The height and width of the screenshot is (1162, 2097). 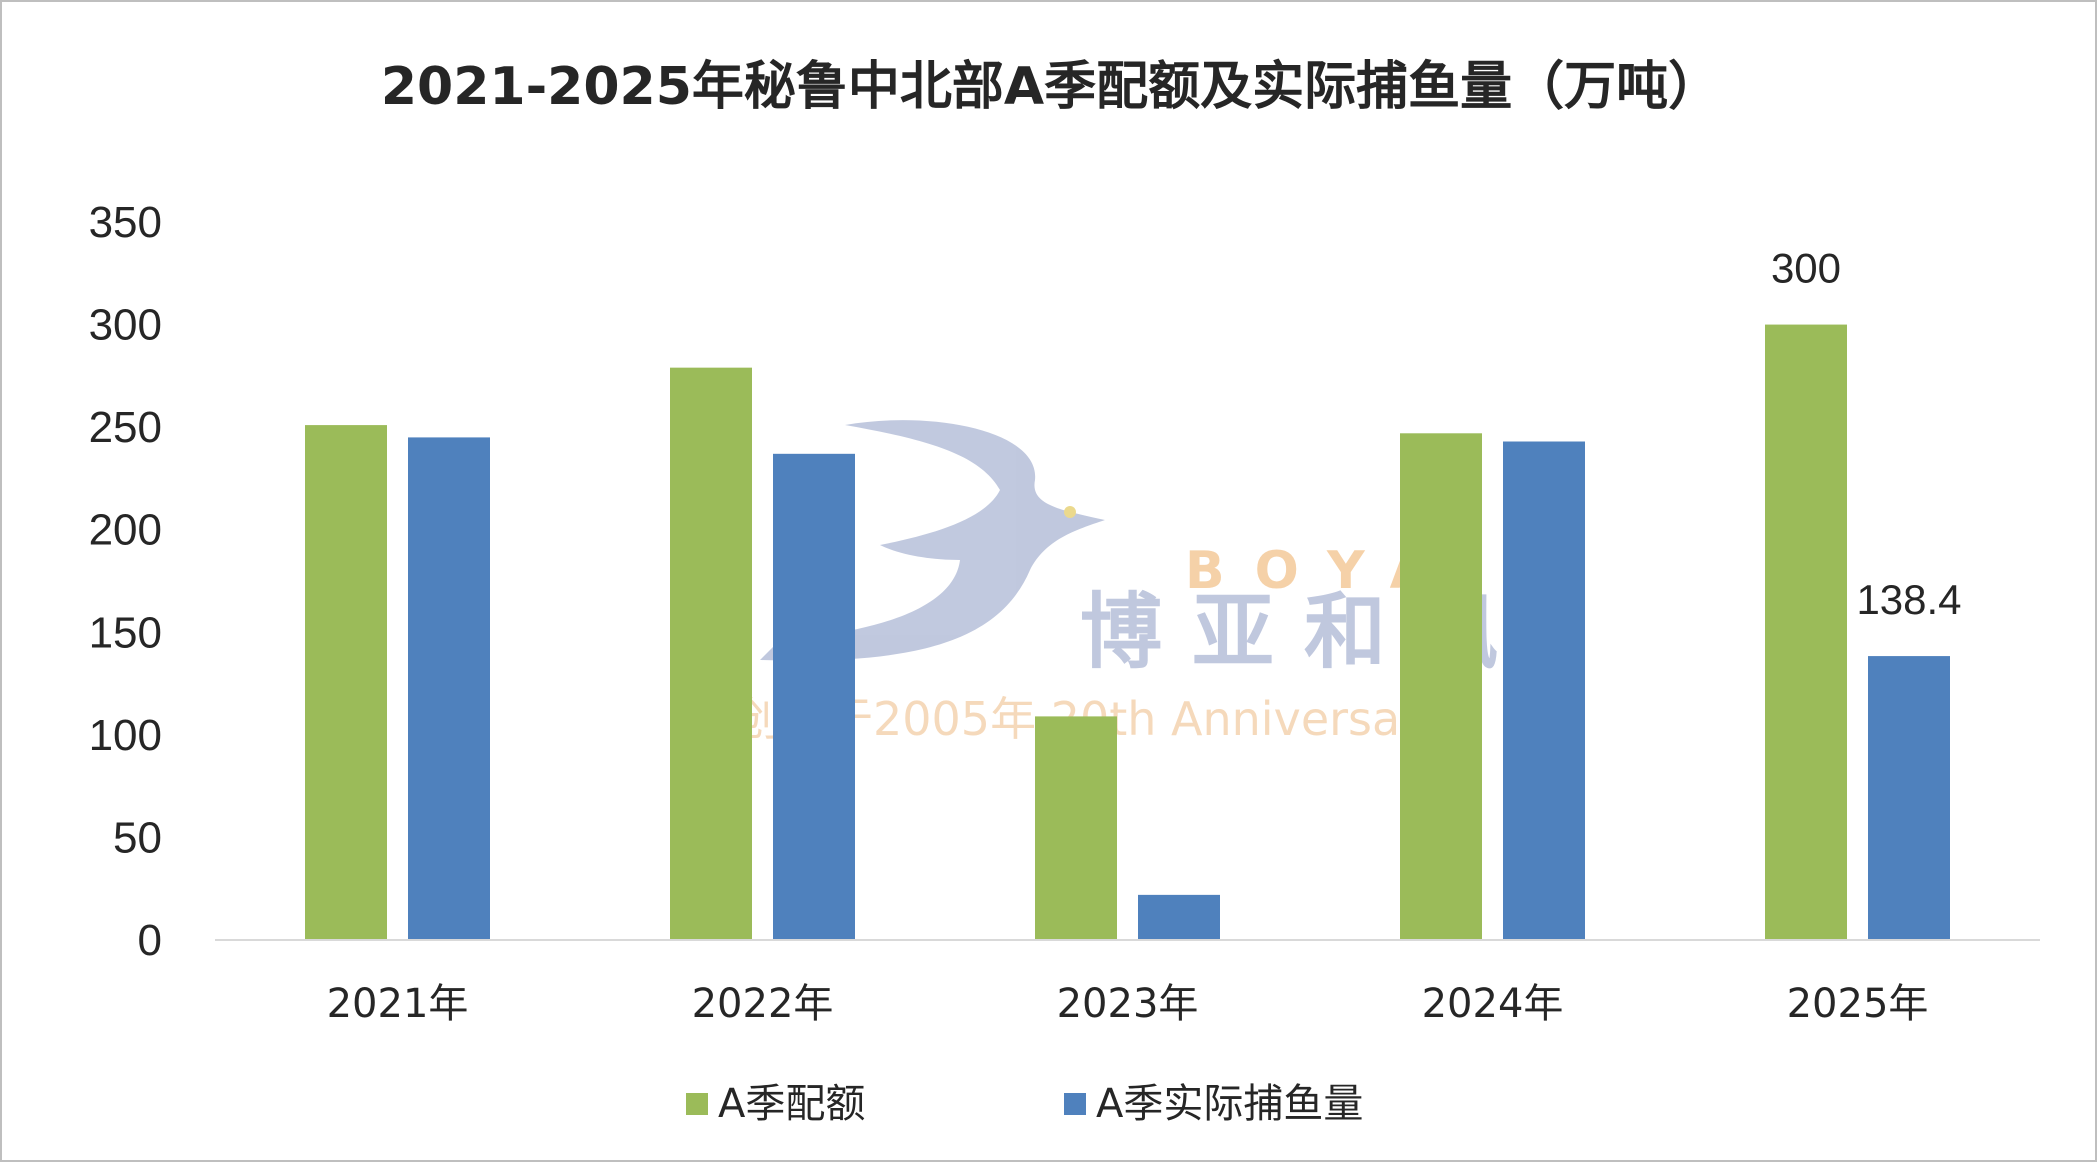 What do you see at coordinates (125, 632) in the screenshot?
I see `y-tick-label: 150` at bounding box center [125, 632].